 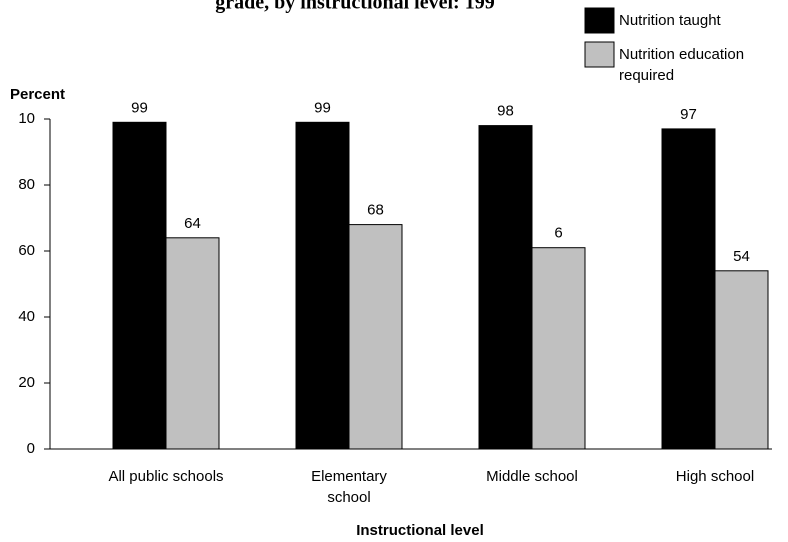 I want to click on y-tick-label: 40, so click(x=26, y=316).